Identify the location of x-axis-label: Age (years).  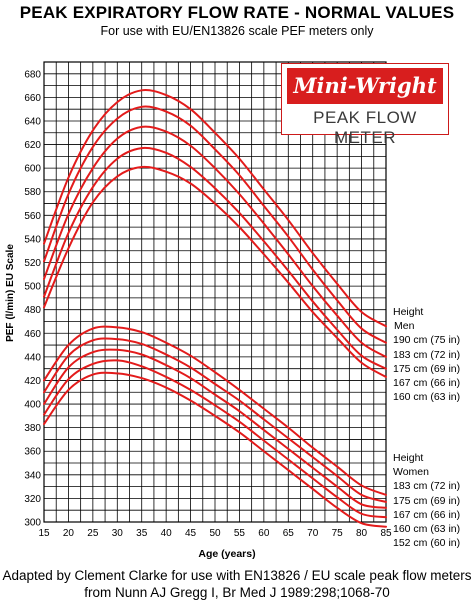
(226, 554).